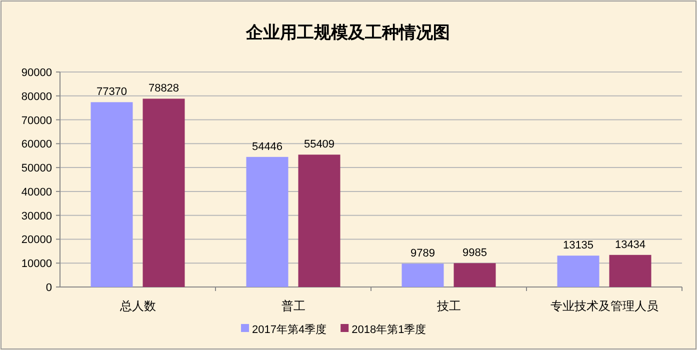 The width and height of the screenshot is (697, 350). Describe the element at coordinates (36, 120) in the screenshot. I see `y-tick-label: 70000` at that location.